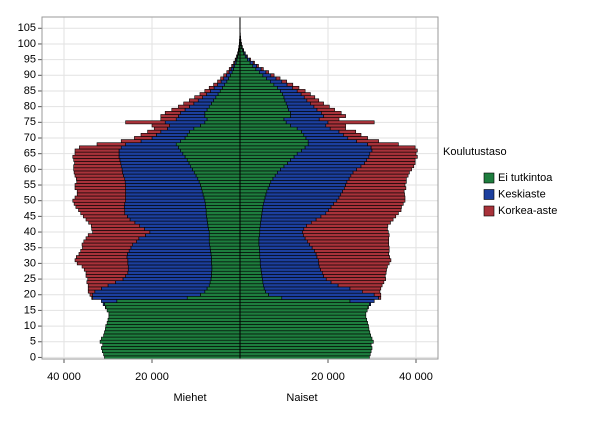  I want to click on y-tick-label: 70, so click(30, 138).